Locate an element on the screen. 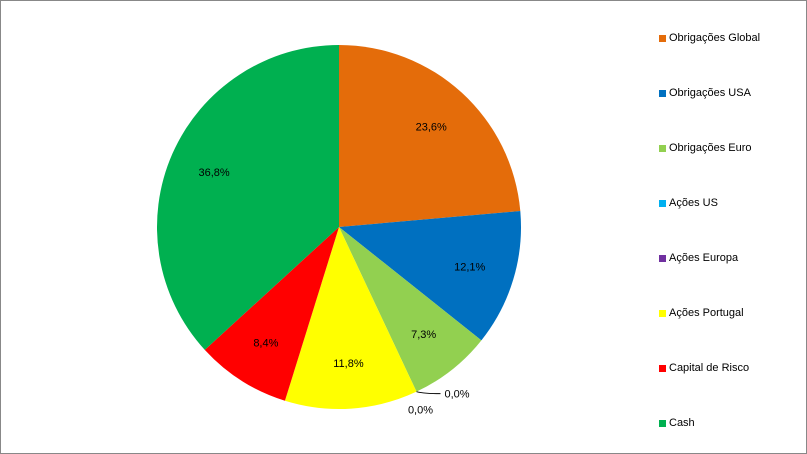 The image size is (807, 454). pie-slice-acoes-portugal is located at coordinates (350, 318).